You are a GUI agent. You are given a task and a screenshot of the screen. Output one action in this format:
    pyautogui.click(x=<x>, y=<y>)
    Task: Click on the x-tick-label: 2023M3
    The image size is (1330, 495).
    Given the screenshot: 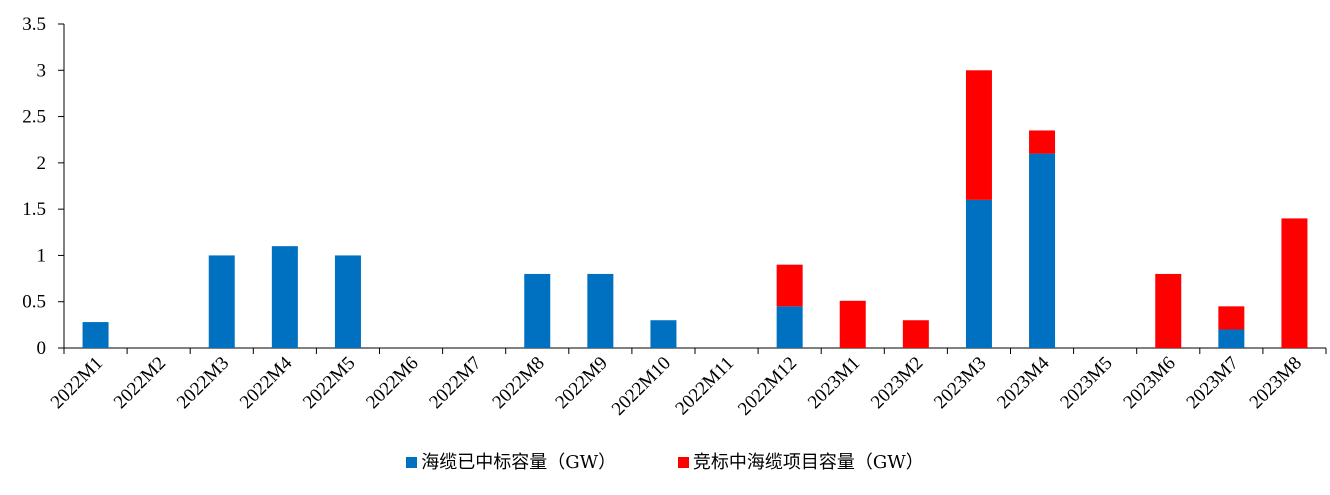 What is the action you would take?
    pyautogui.click(x=960, y=383)
    